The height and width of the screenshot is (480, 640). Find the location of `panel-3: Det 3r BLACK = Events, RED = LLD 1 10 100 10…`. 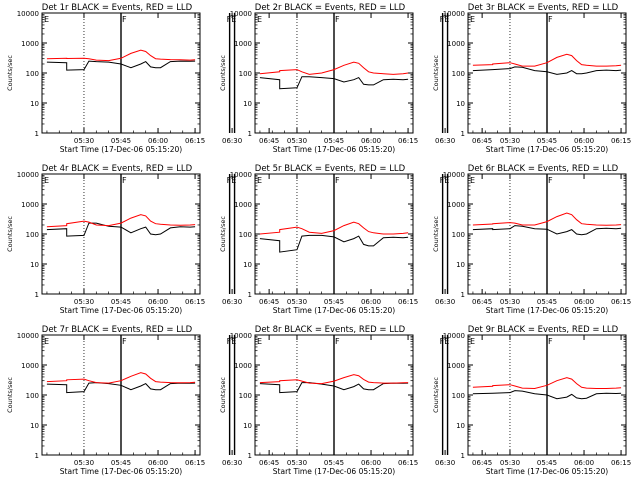

panel-3: Det 3r BLACK = Events, RED = LLD 1 10 100 10… is located at coordinates (531, 78).